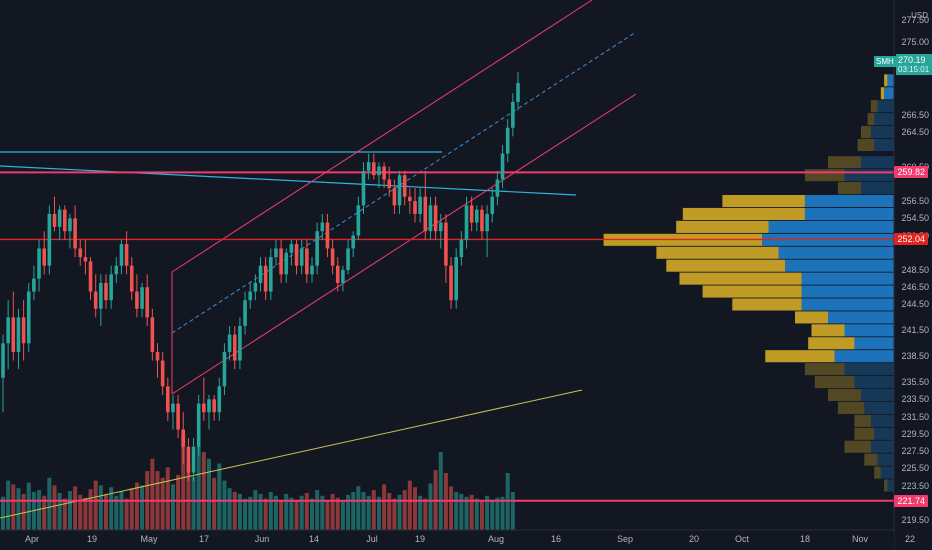 The image size is (932, 550). What do you see at coordinates (913, 275) in the screenshot?
I see `price-axis-panel` at bounding box center [913, 275].